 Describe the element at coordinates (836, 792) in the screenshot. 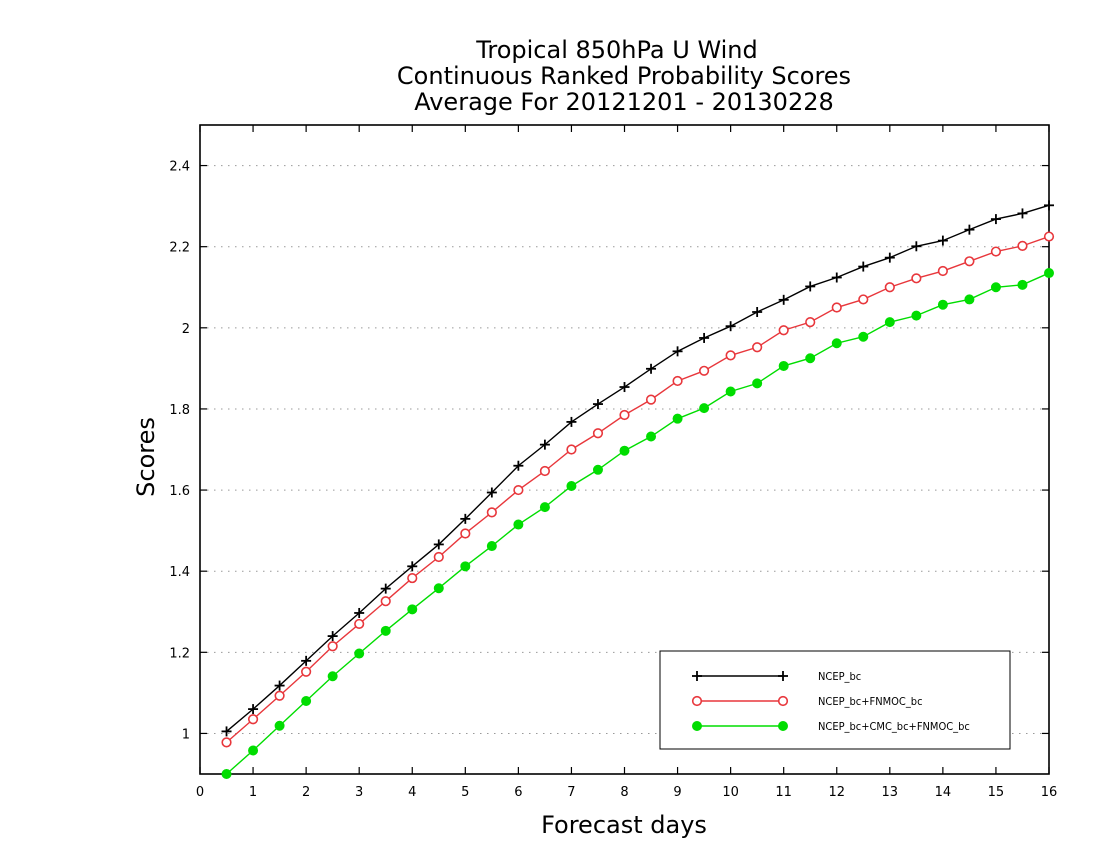

I see `x-tick-label: 12` at that location.